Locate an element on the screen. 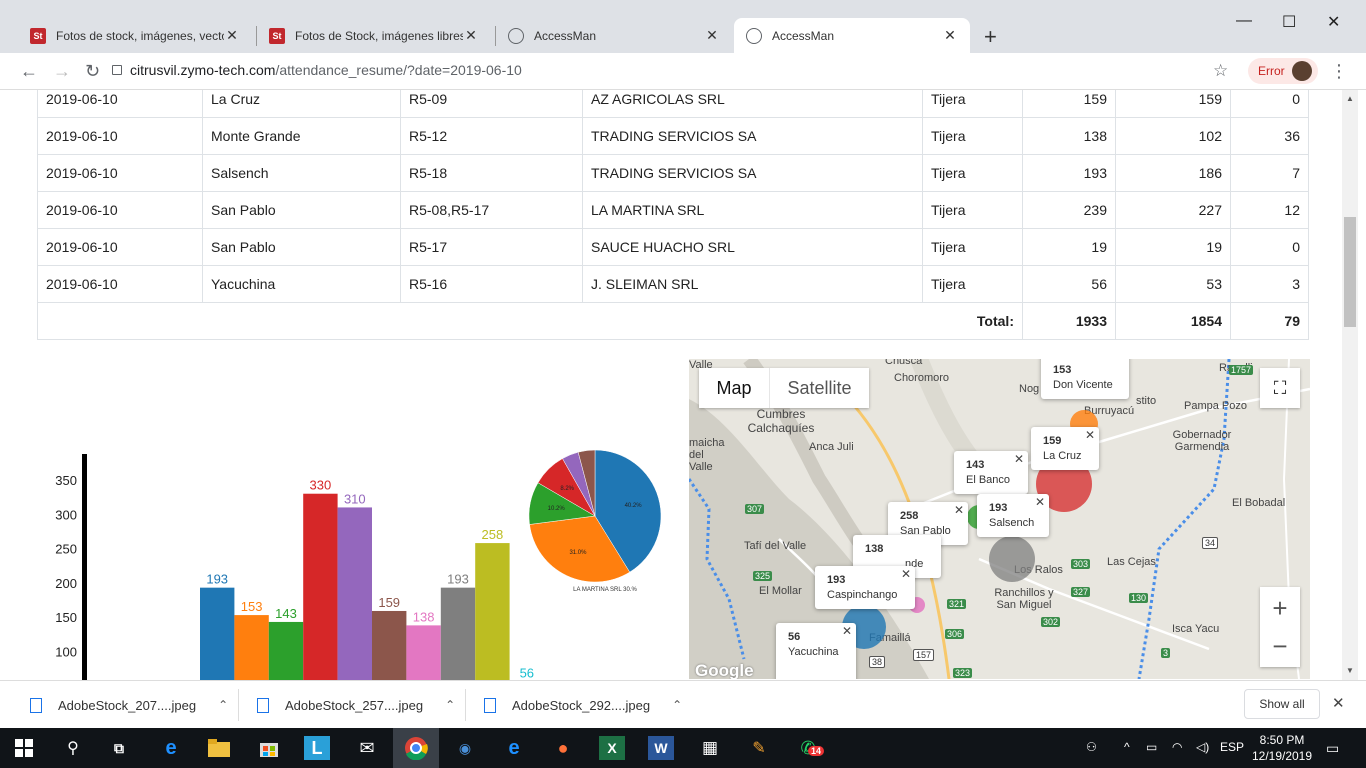 The height and width of the screenshot is (768, 1366). people-icon: ⚇ is located at coordinates (1091, 747).